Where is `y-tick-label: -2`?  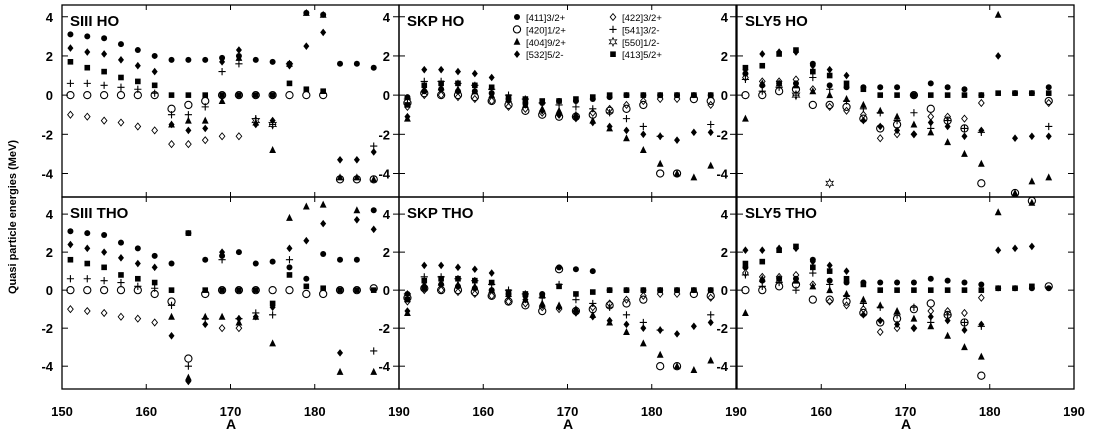 y-tick-label: -2 is located at coordinates (384, 328).